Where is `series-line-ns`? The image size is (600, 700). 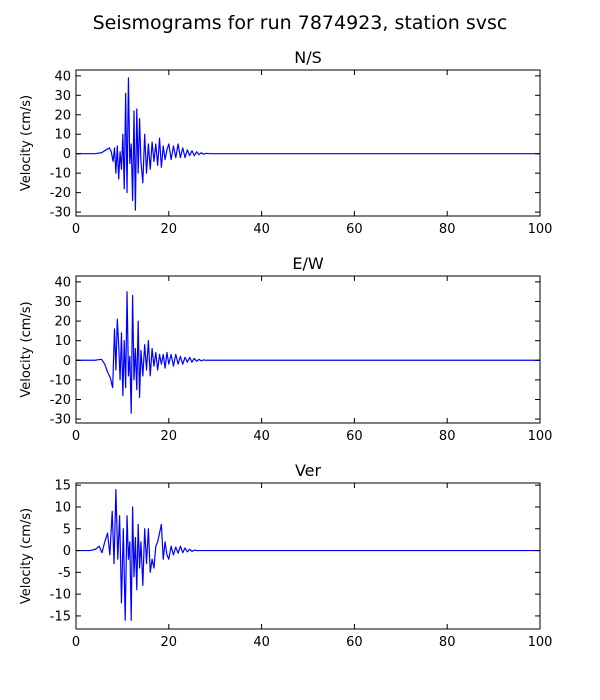 series-line-ns is located at coordinates (308, 144).